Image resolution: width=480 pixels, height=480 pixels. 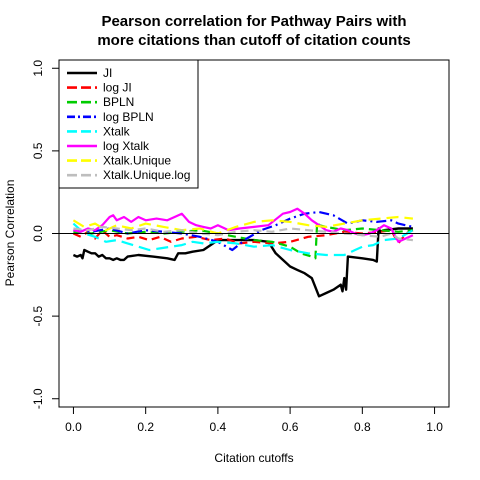 I want to click on x-tick-label: 0.8, so click(x=362, y=427).